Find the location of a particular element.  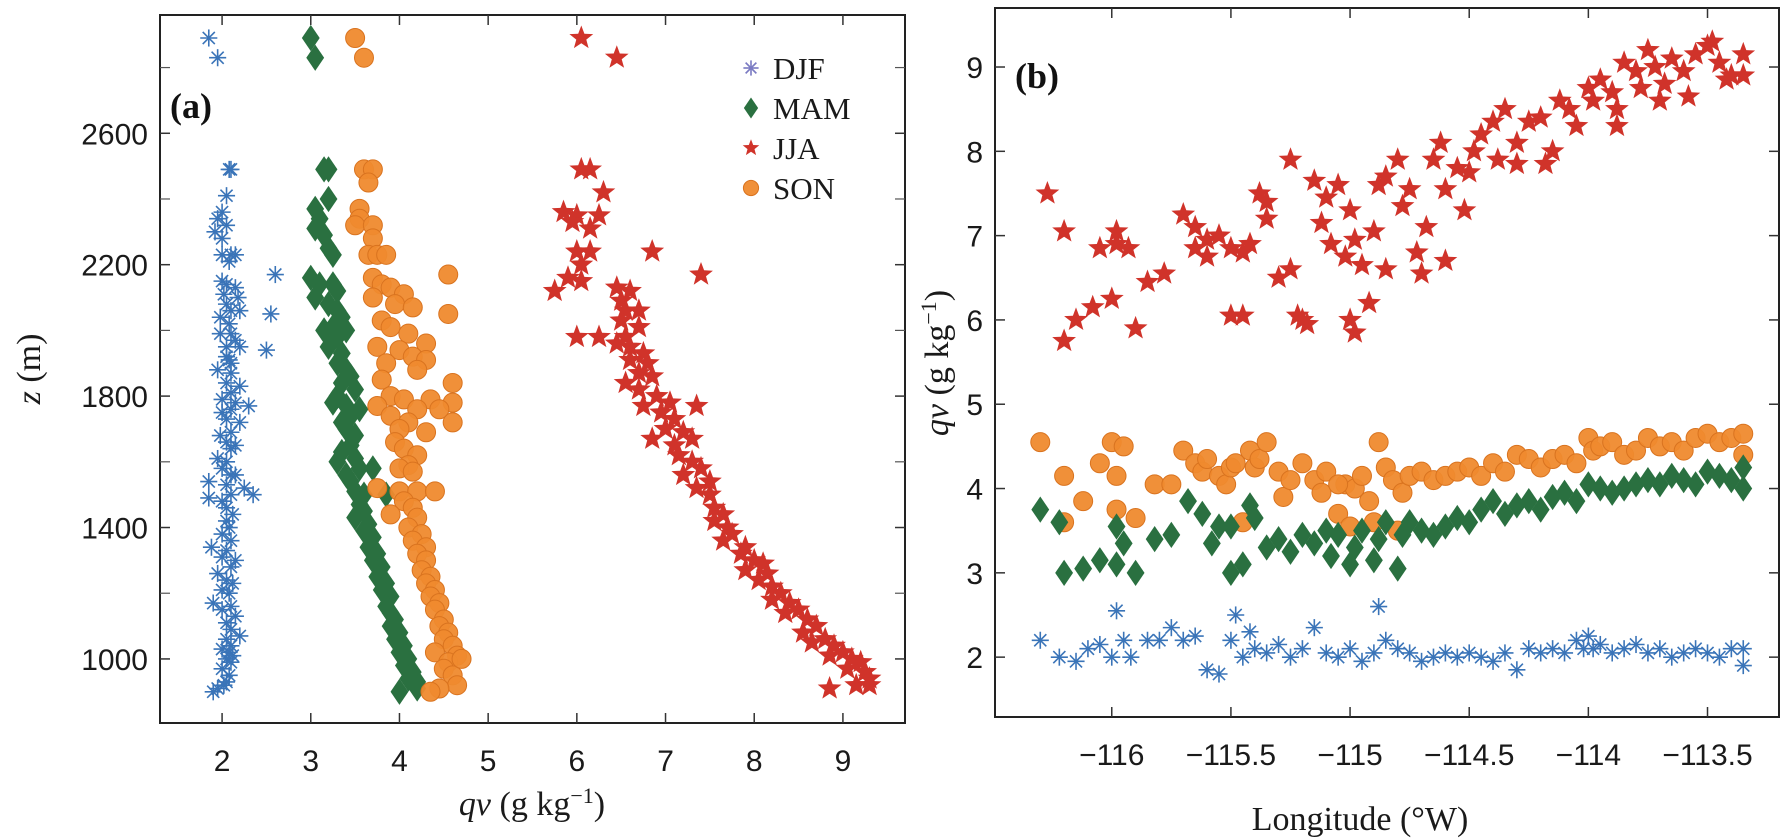

panel-b-ytick-label: 3 is located at coordinates (974, 574).